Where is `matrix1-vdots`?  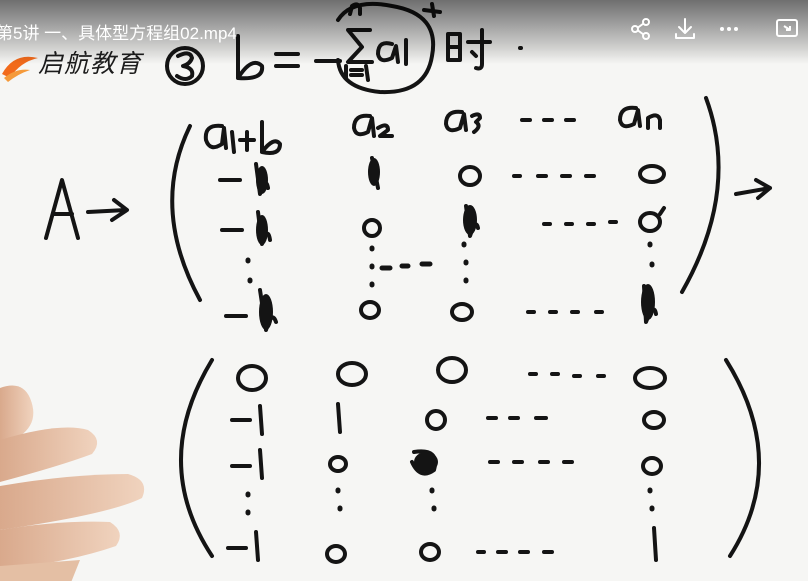 matrix1-vdots is located at coordinates (450, 264).